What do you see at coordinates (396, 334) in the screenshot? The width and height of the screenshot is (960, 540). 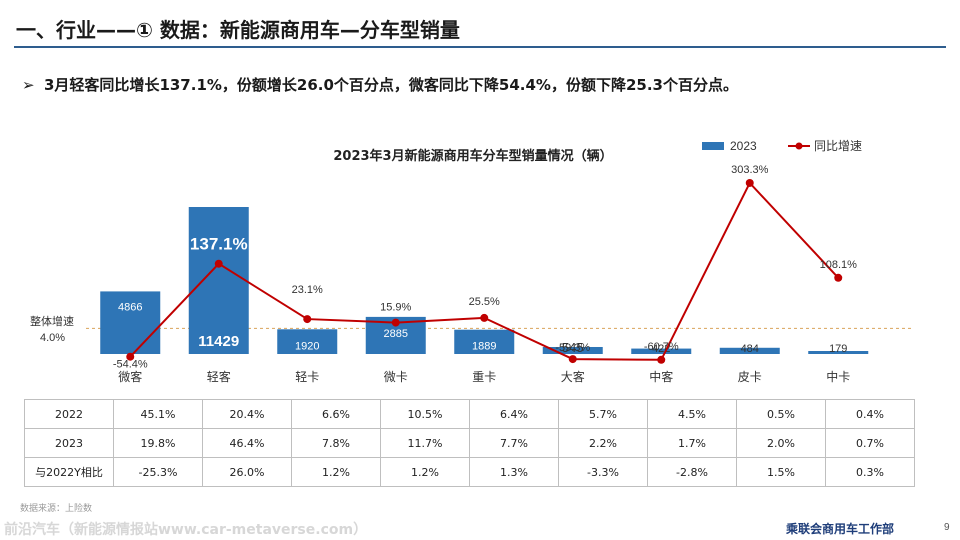 I see `bar-value-label: 2885` at bounding box center [396, 334].